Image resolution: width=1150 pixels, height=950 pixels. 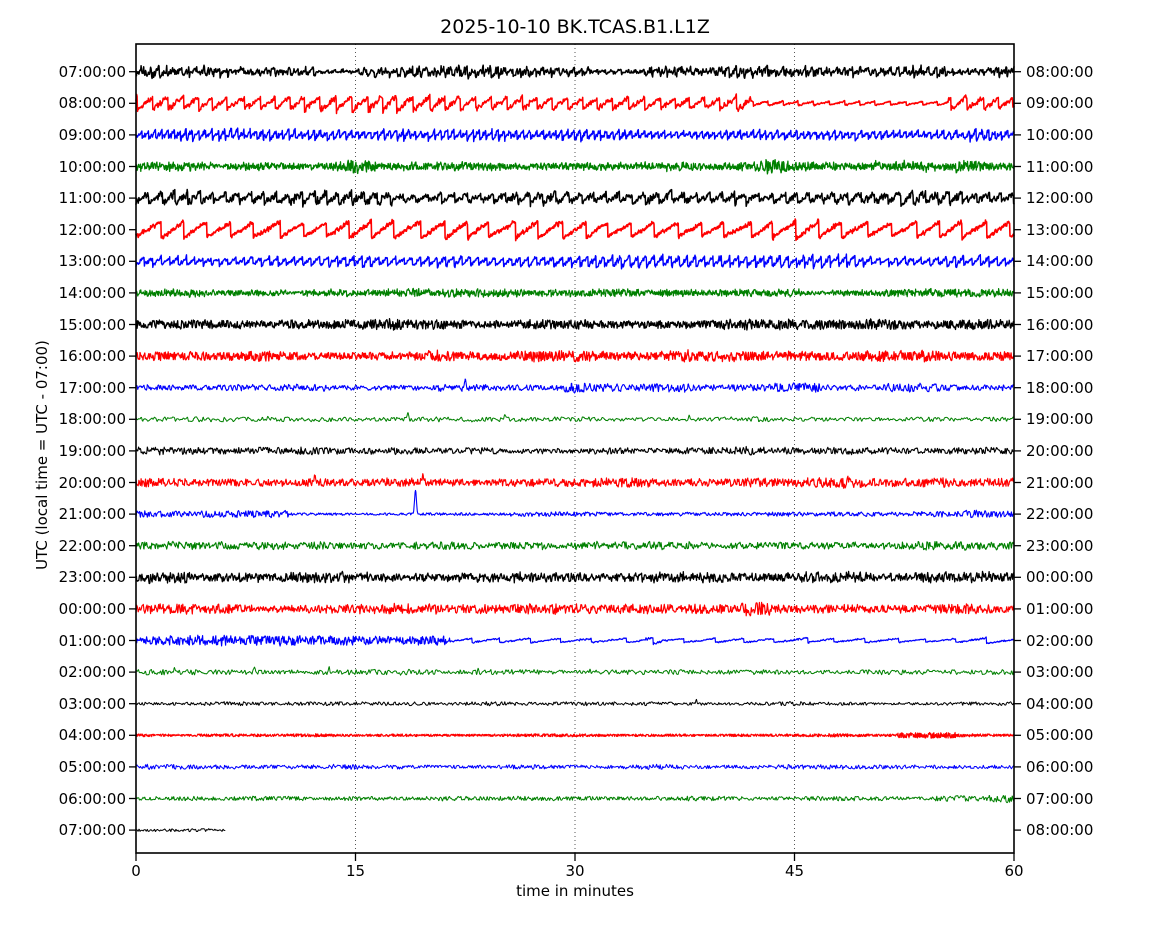 I want to click on left-utc-time-label: 17:00:00, so click(x=92, y=387).